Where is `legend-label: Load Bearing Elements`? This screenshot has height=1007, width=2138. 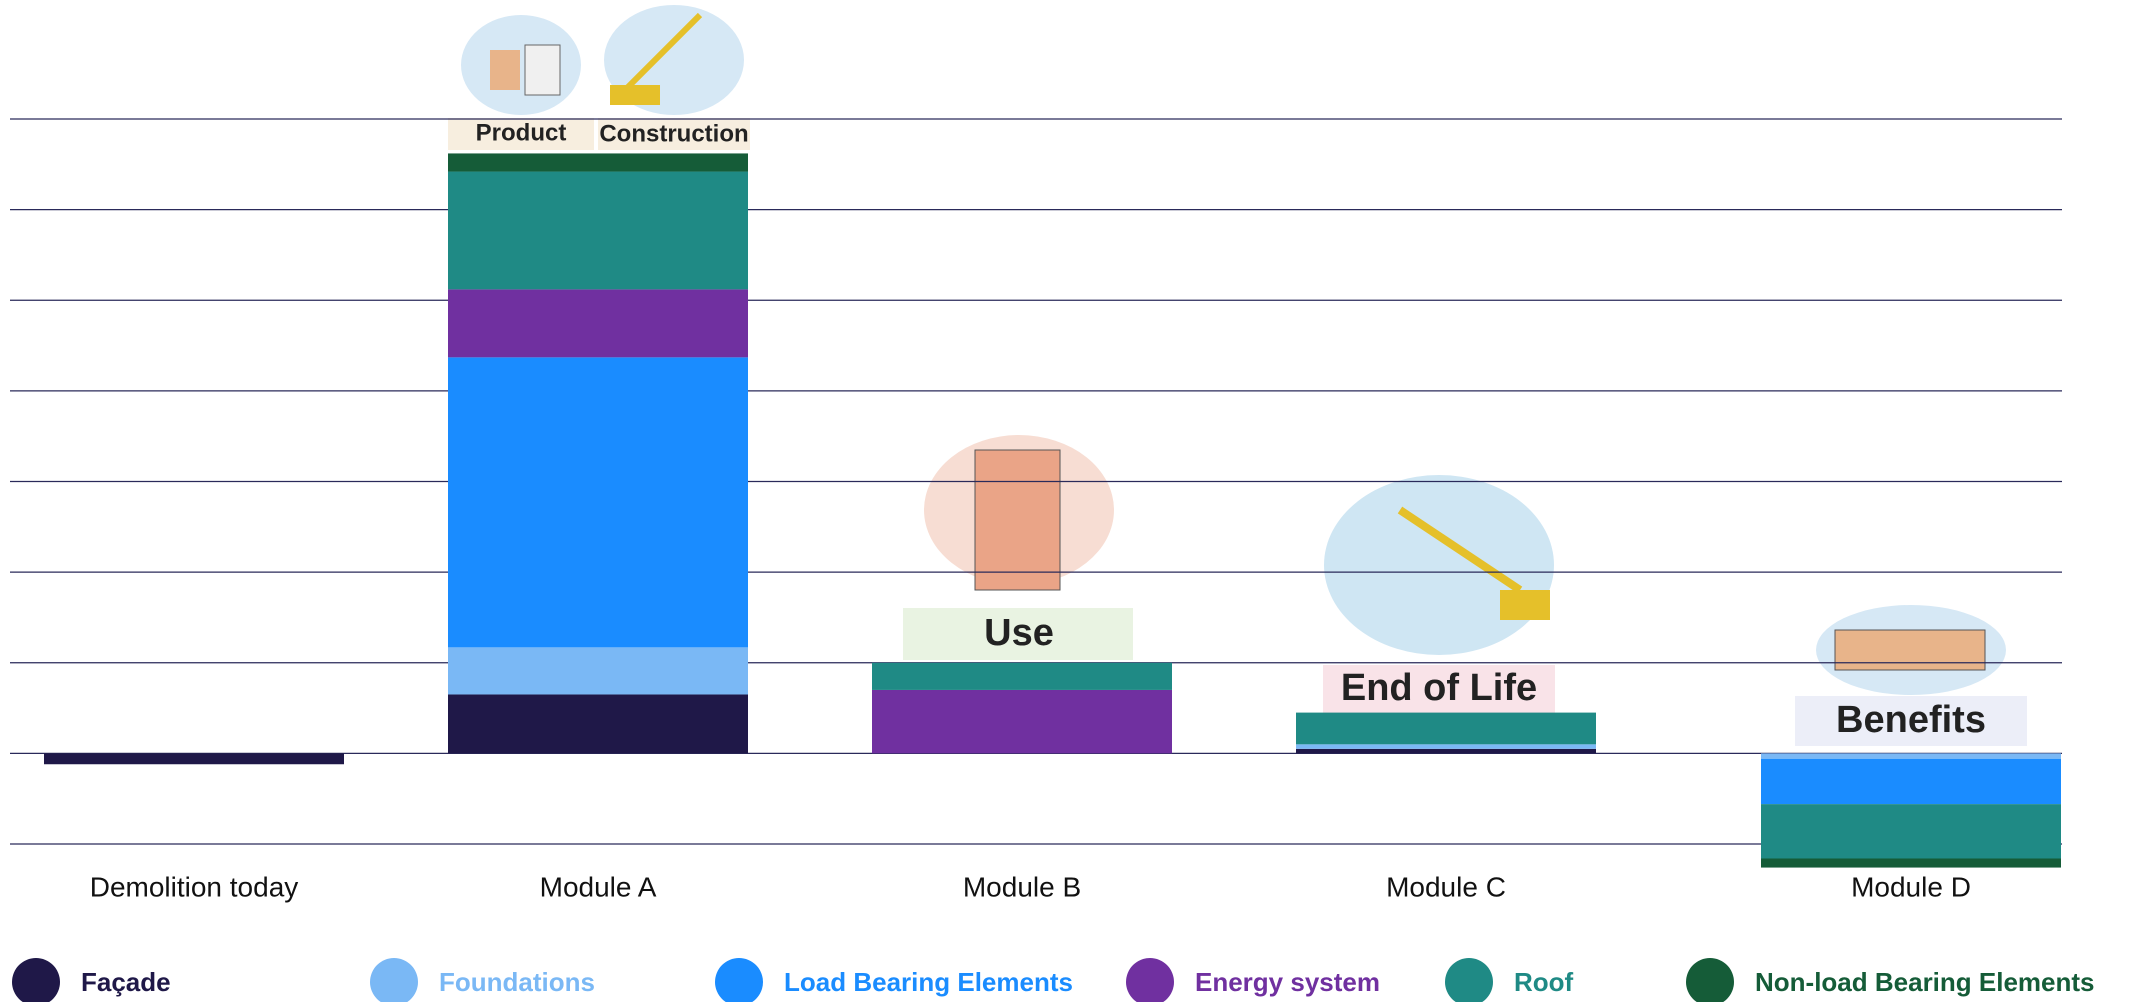
legend-label: Load Bearing Elements is located at coordinates (928, 982).